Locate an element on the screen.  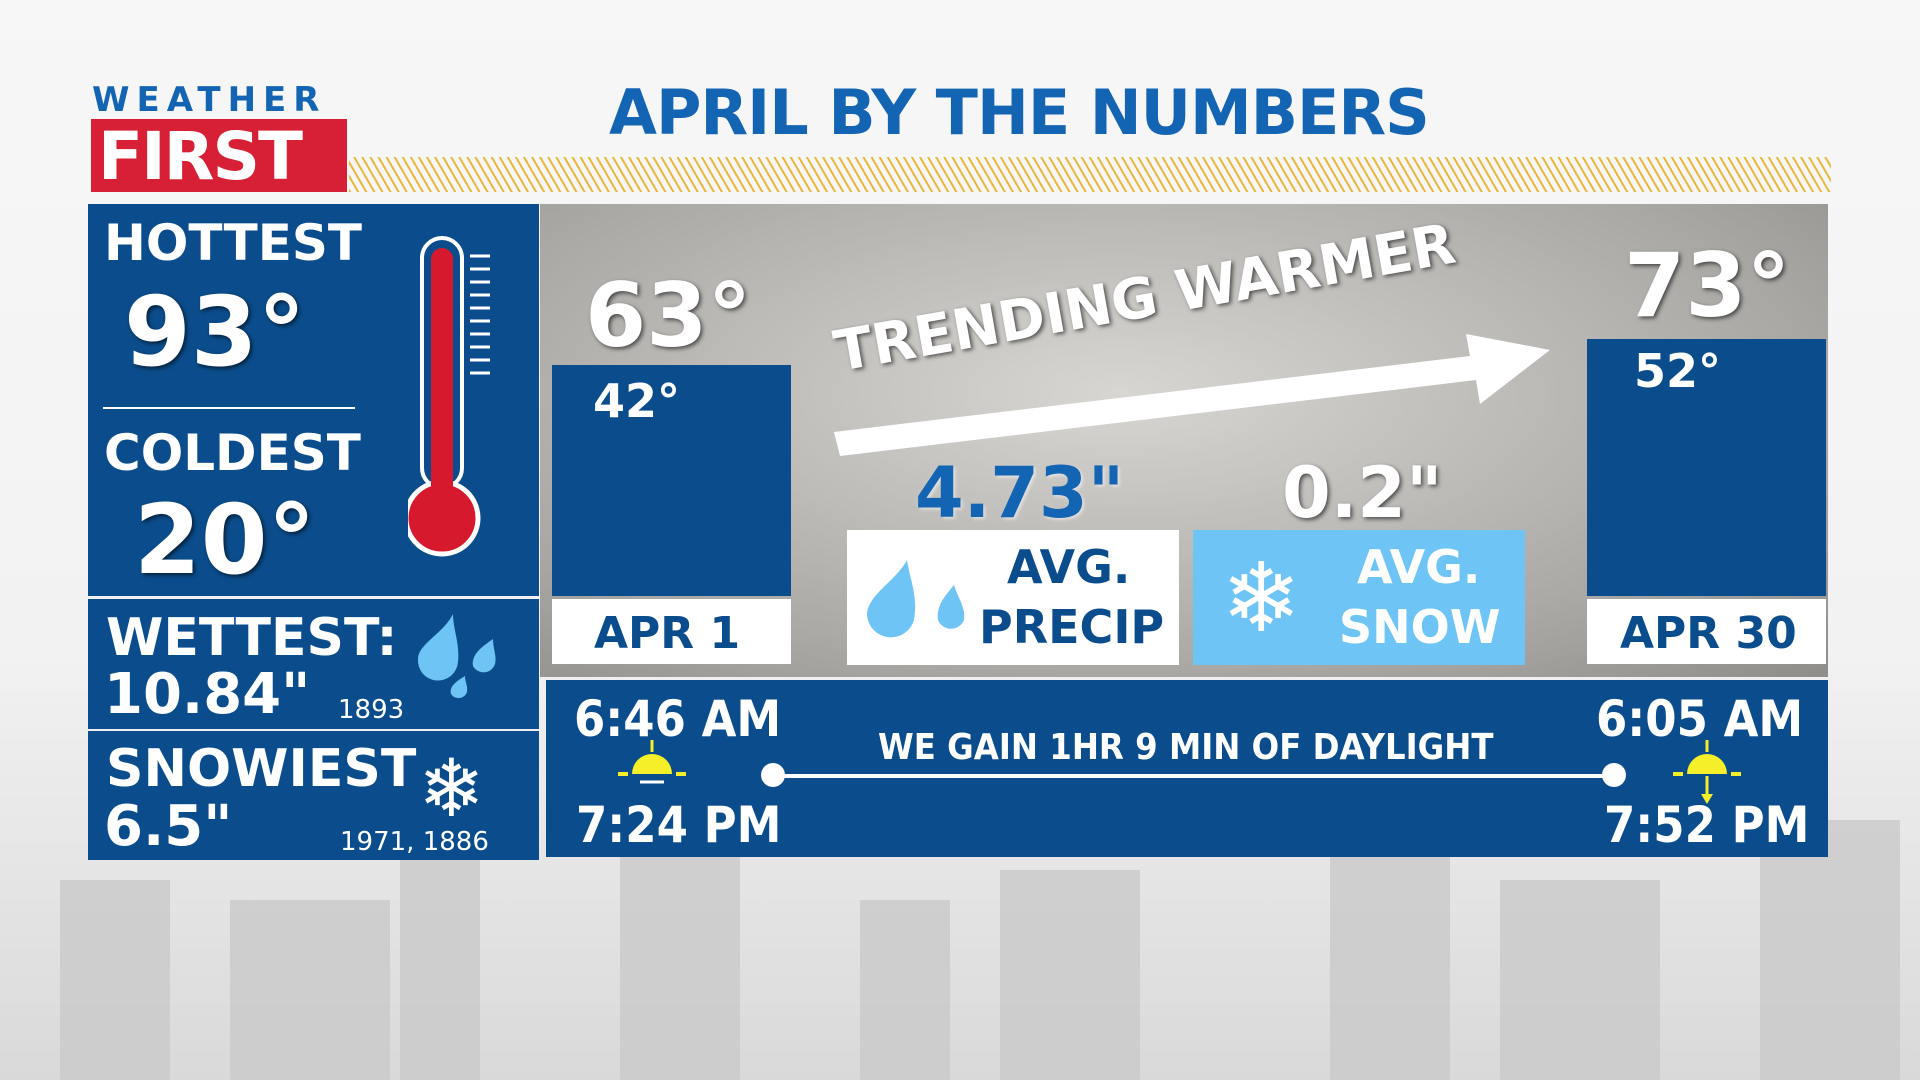
apr30-high: 73° is located at coordinates (1707, 285).